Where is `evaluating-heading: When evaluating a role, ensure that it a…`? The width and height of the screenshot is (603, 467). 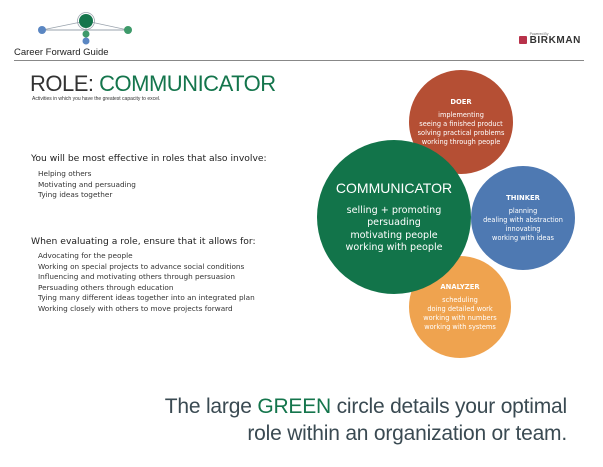
evaluating-heading: When evaluating a role, ensure that it a… is located at coordinates (143, 241).